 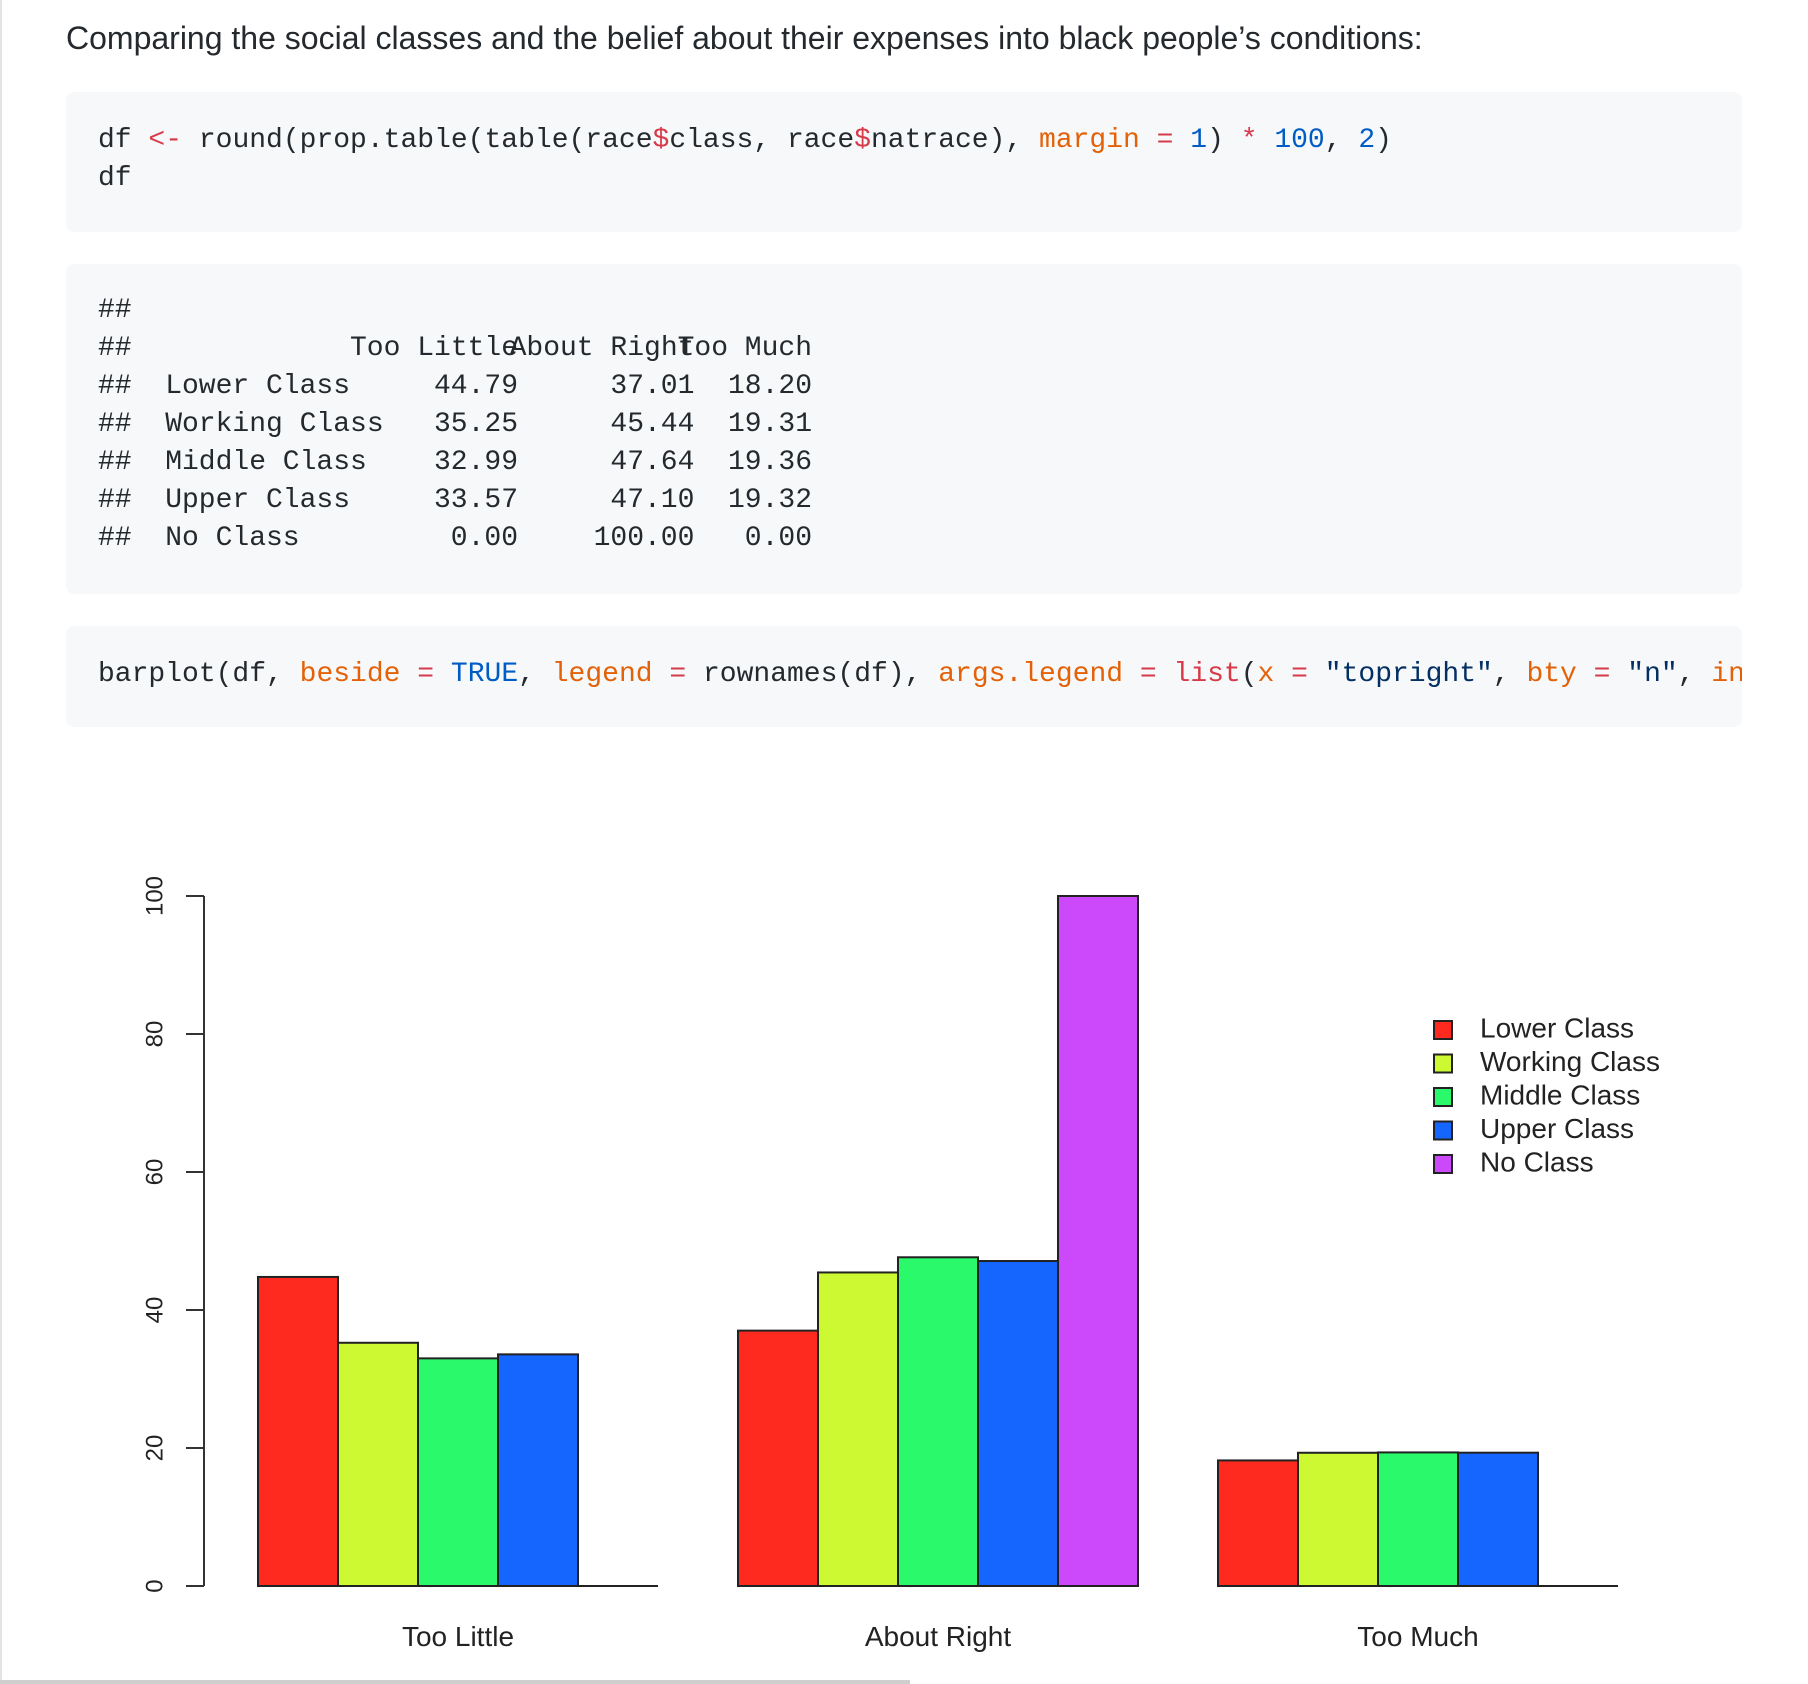 I want to click on y-tick-label: 60, so click(x=154, y=1172).